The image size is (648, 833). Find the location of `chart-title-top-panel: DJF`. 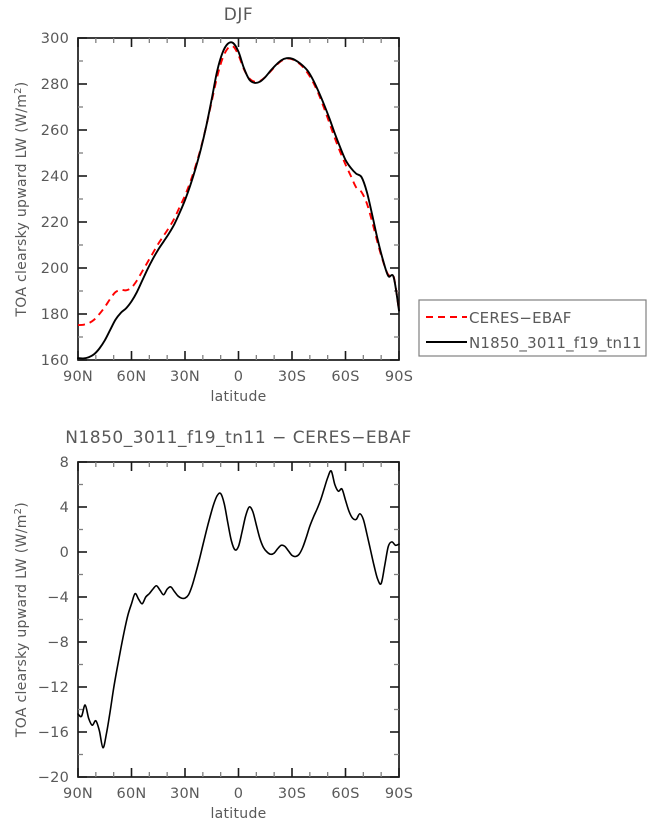

chart-title-top-panel: DJF is located at coordinates (238, 15).